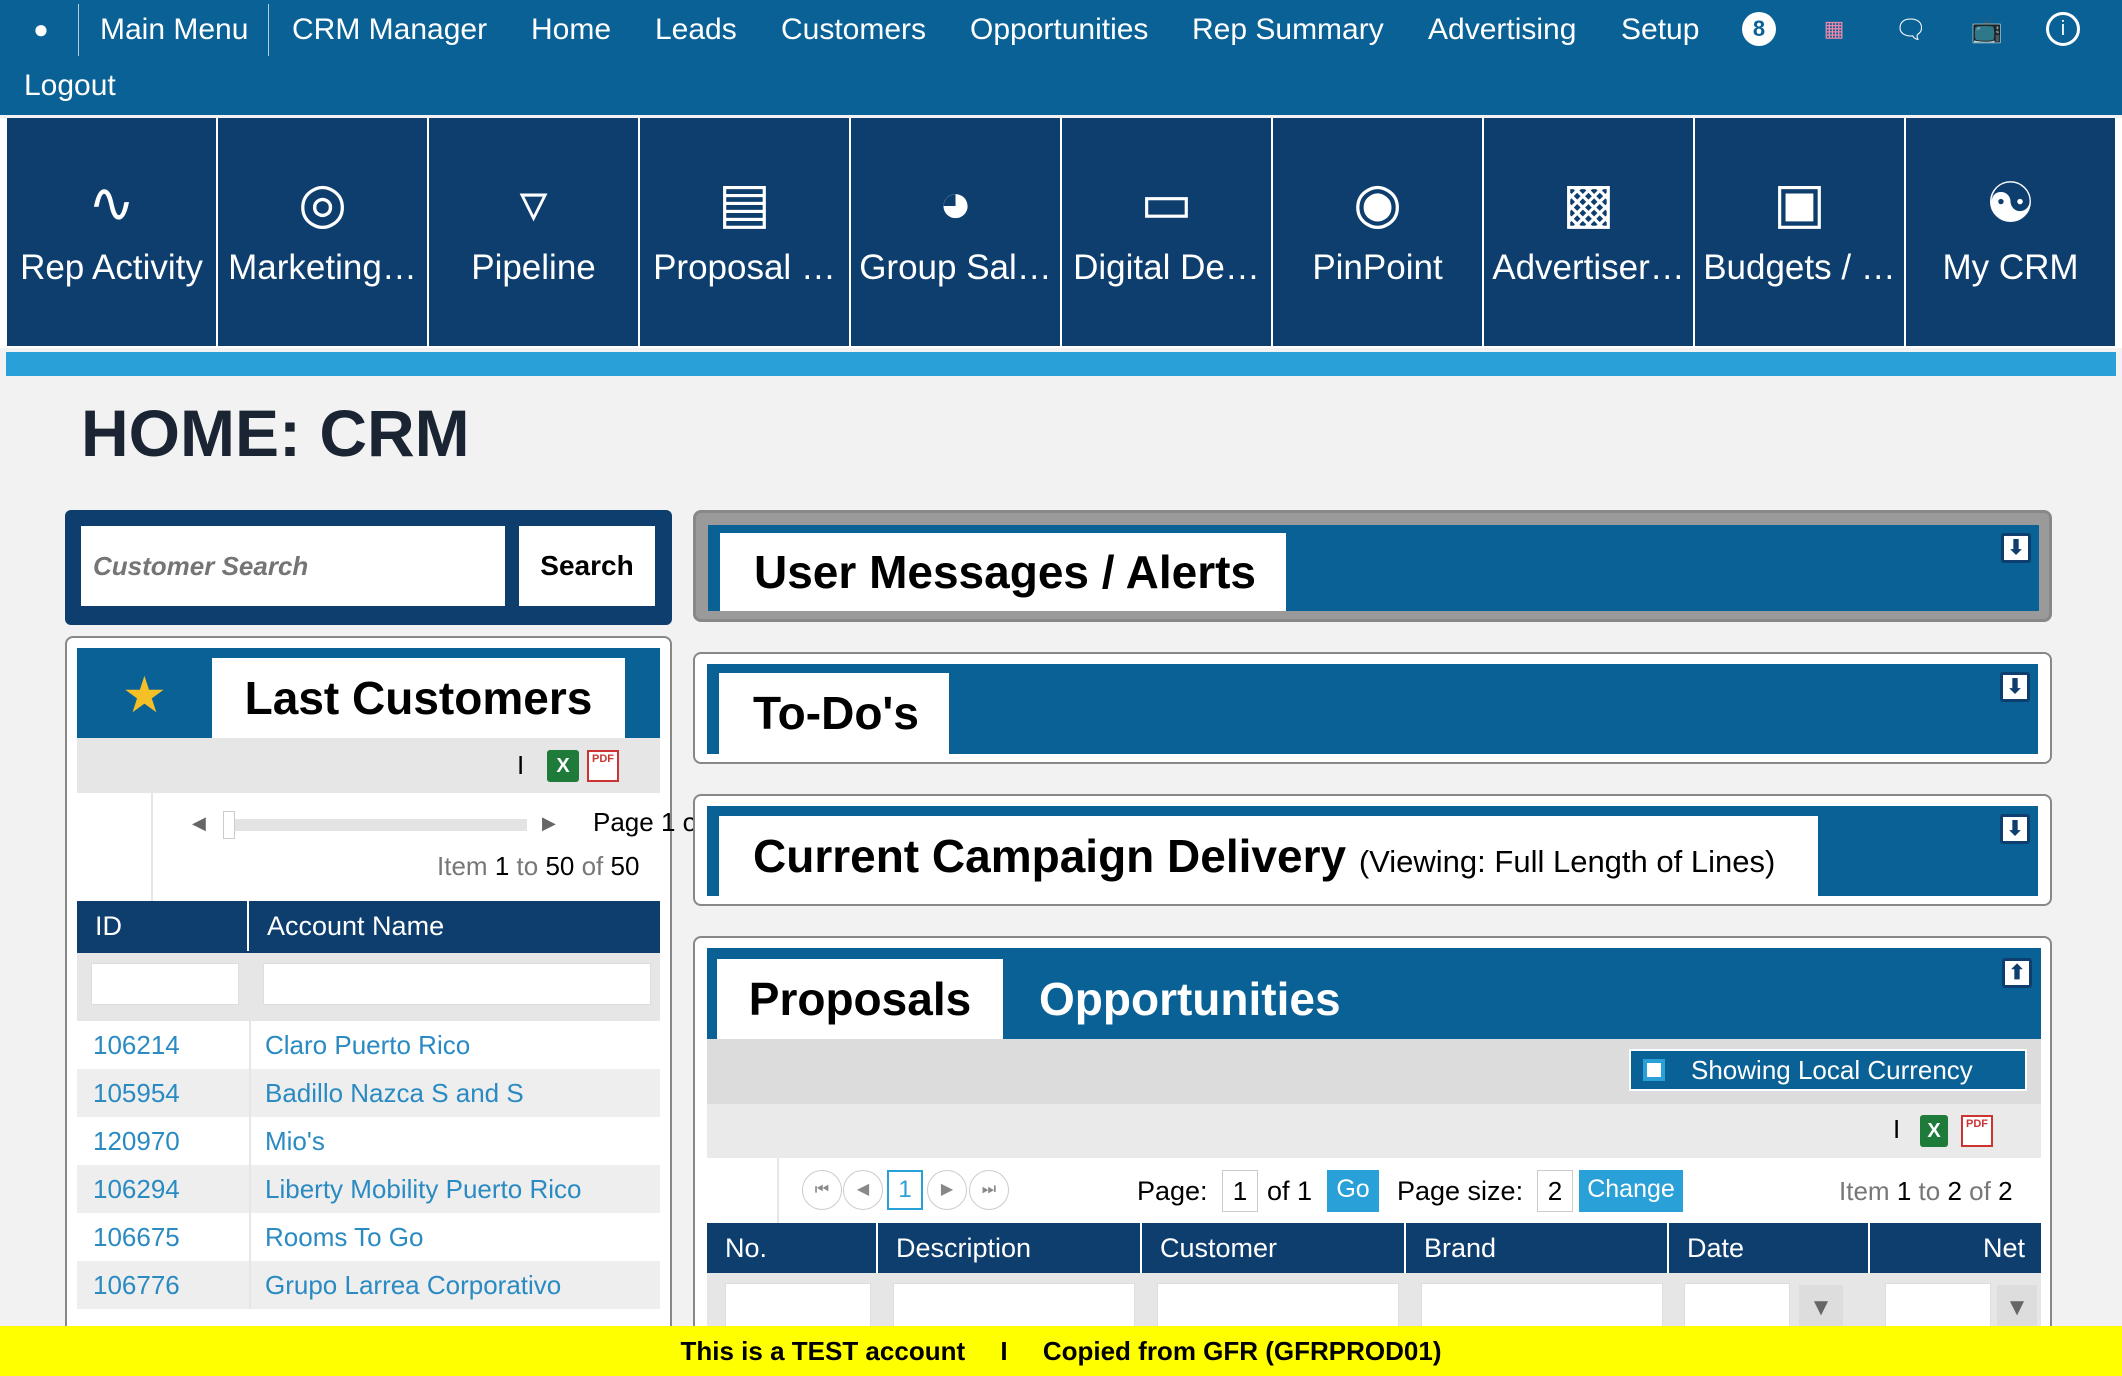 Image resolution: width=2122 pixels, height=1376 pixels. I want to click on no-filter-input, so click(798, 1308).